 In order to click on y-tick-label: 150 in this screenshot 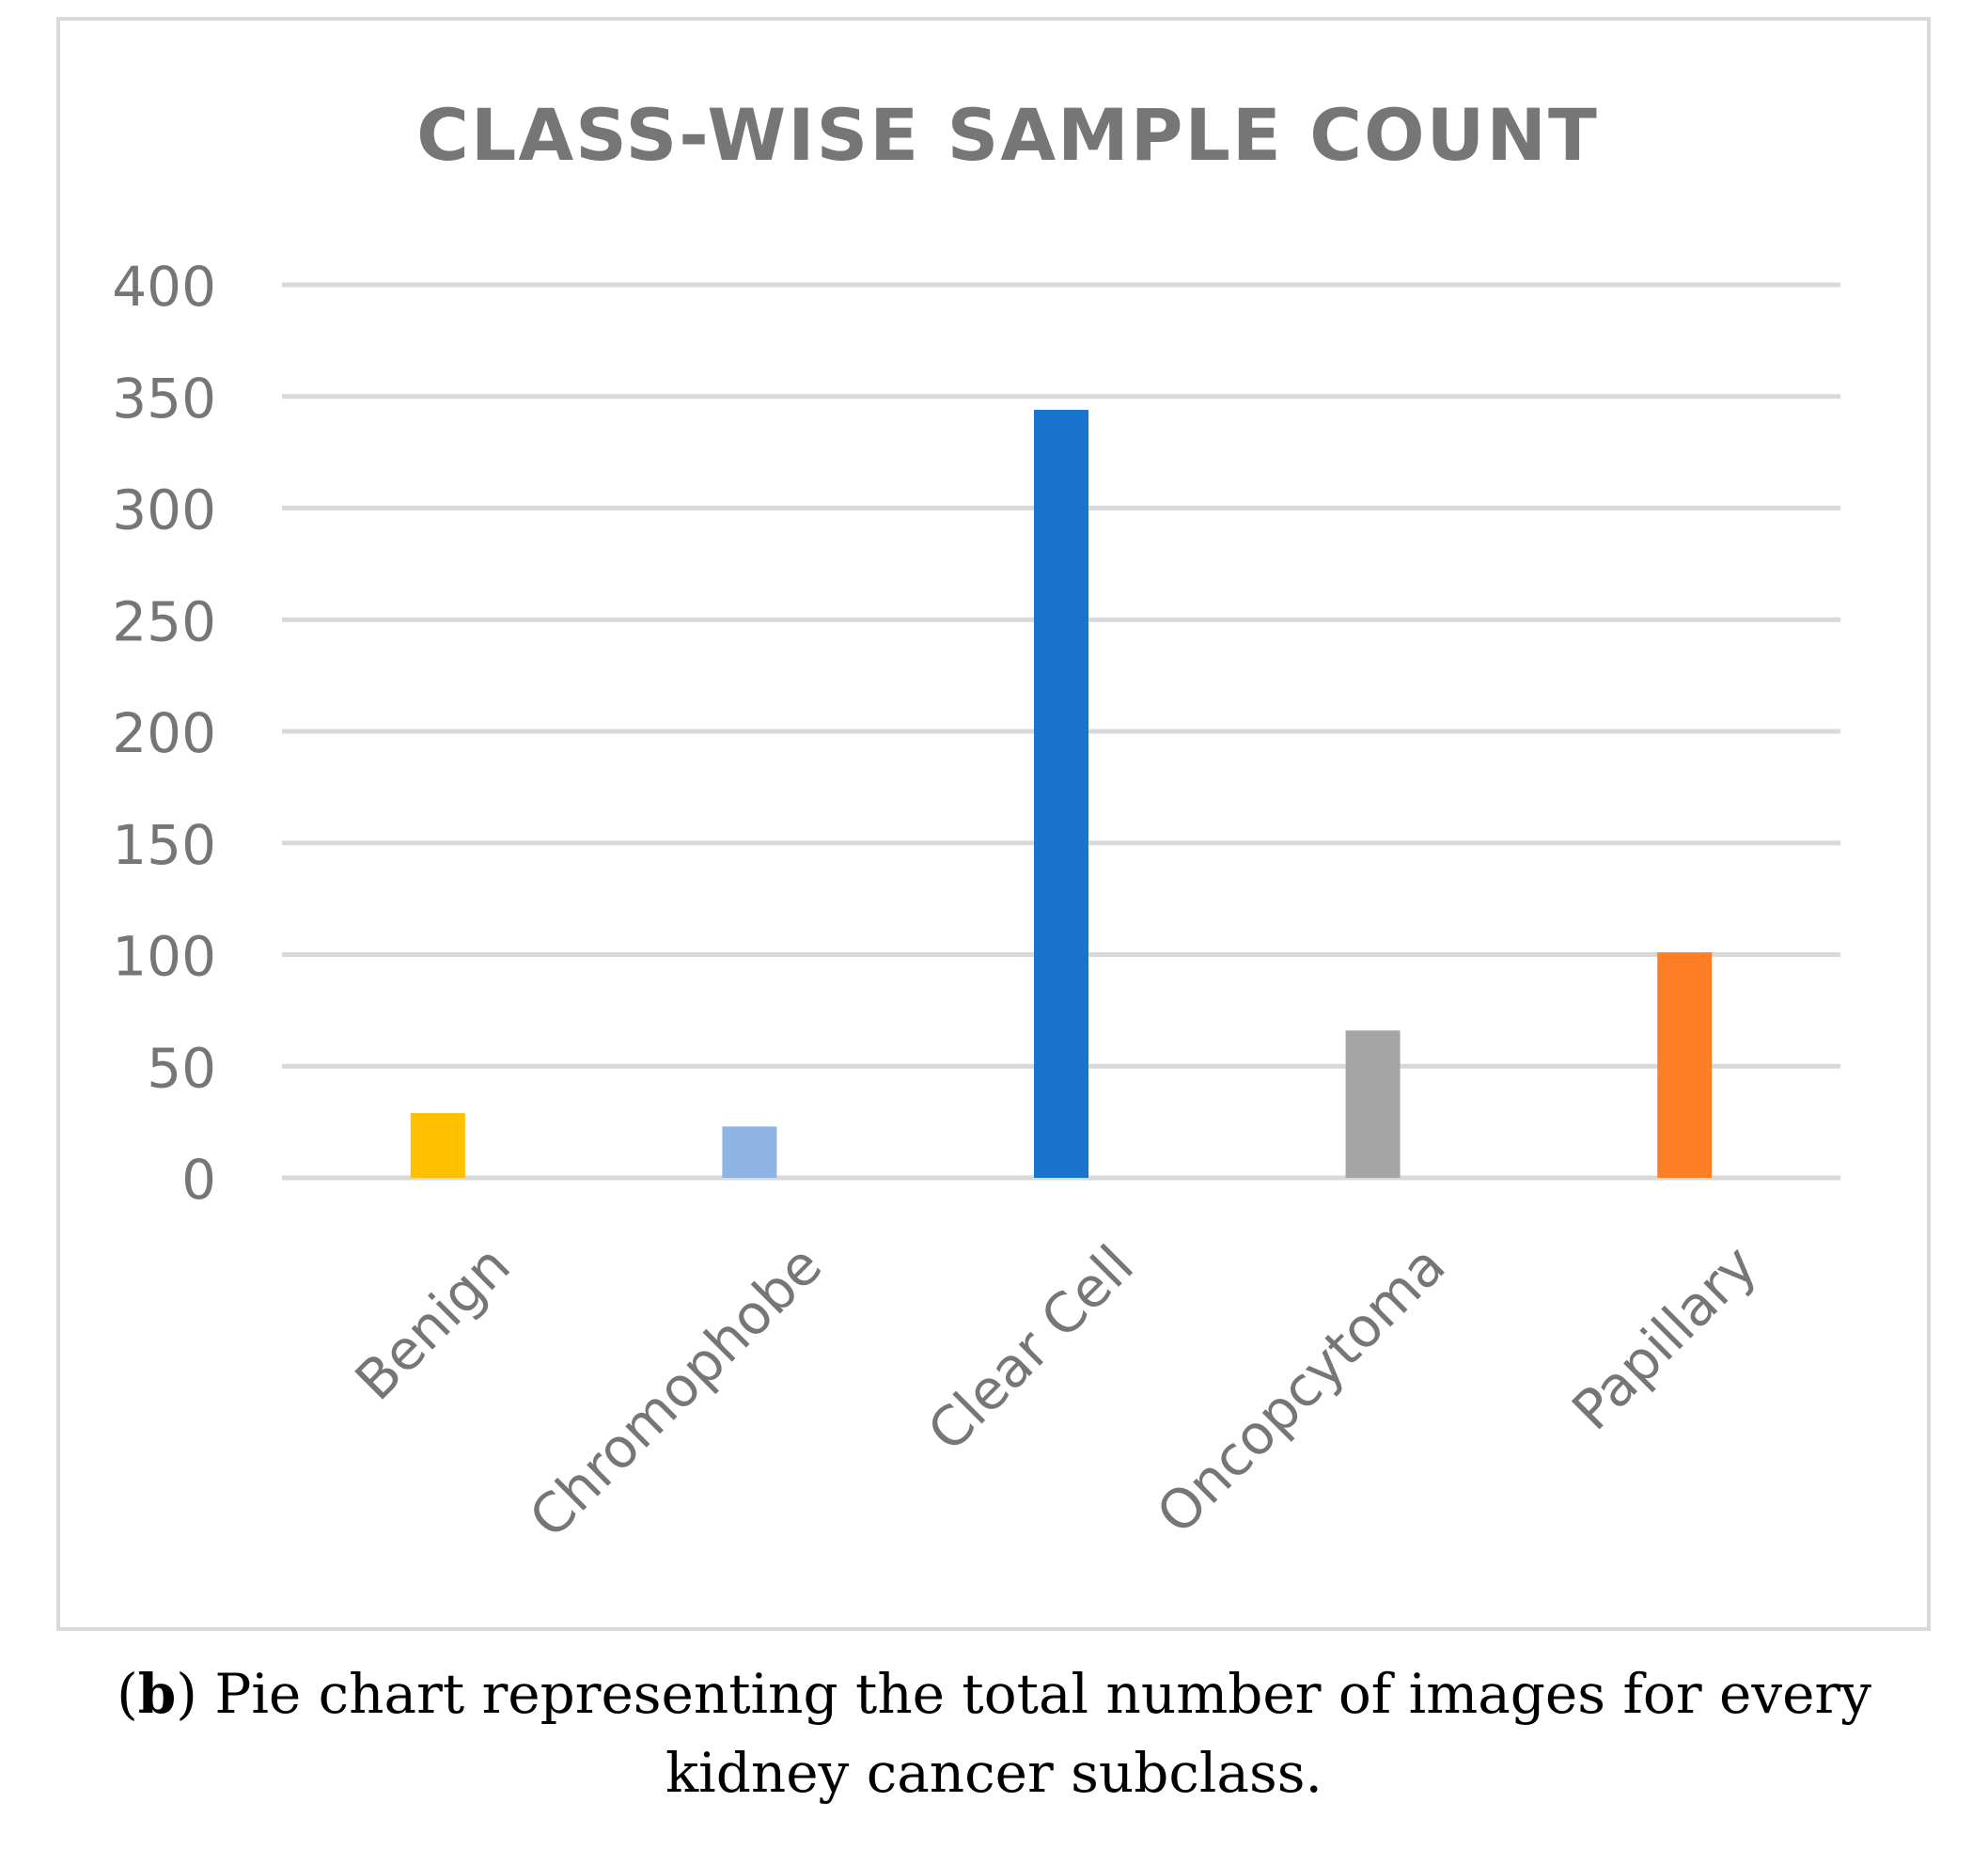, I will do `click(164, 845)`.